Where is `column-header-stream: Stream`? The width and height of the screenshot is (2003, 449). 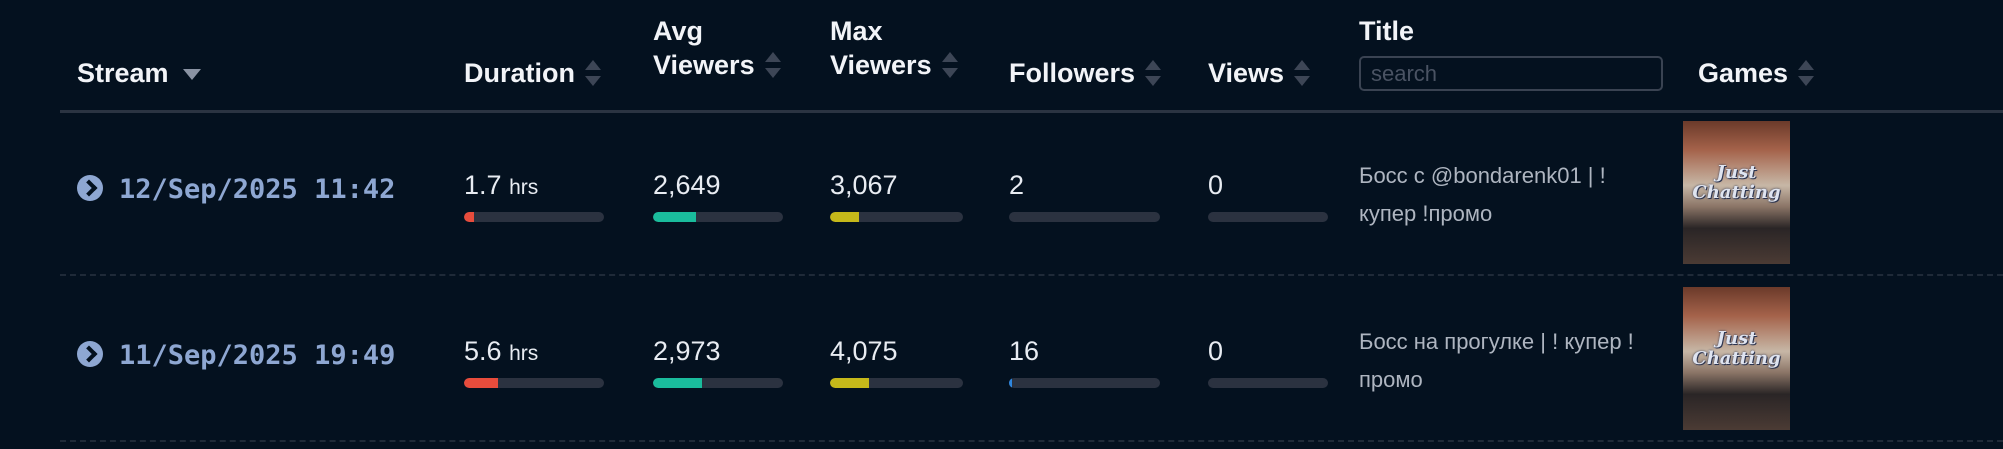 column-header-stream: Stream is located at coordinates (139, 73).